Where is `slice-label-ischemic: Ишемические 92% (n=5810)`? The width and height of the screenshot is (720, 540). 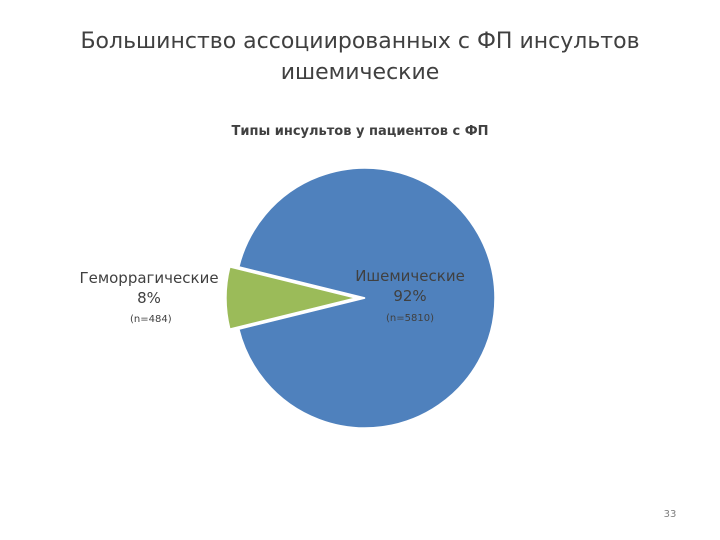 slice-label-ischemic: Ишемические 92% (n=5810) is located at coordinates (410, 296).